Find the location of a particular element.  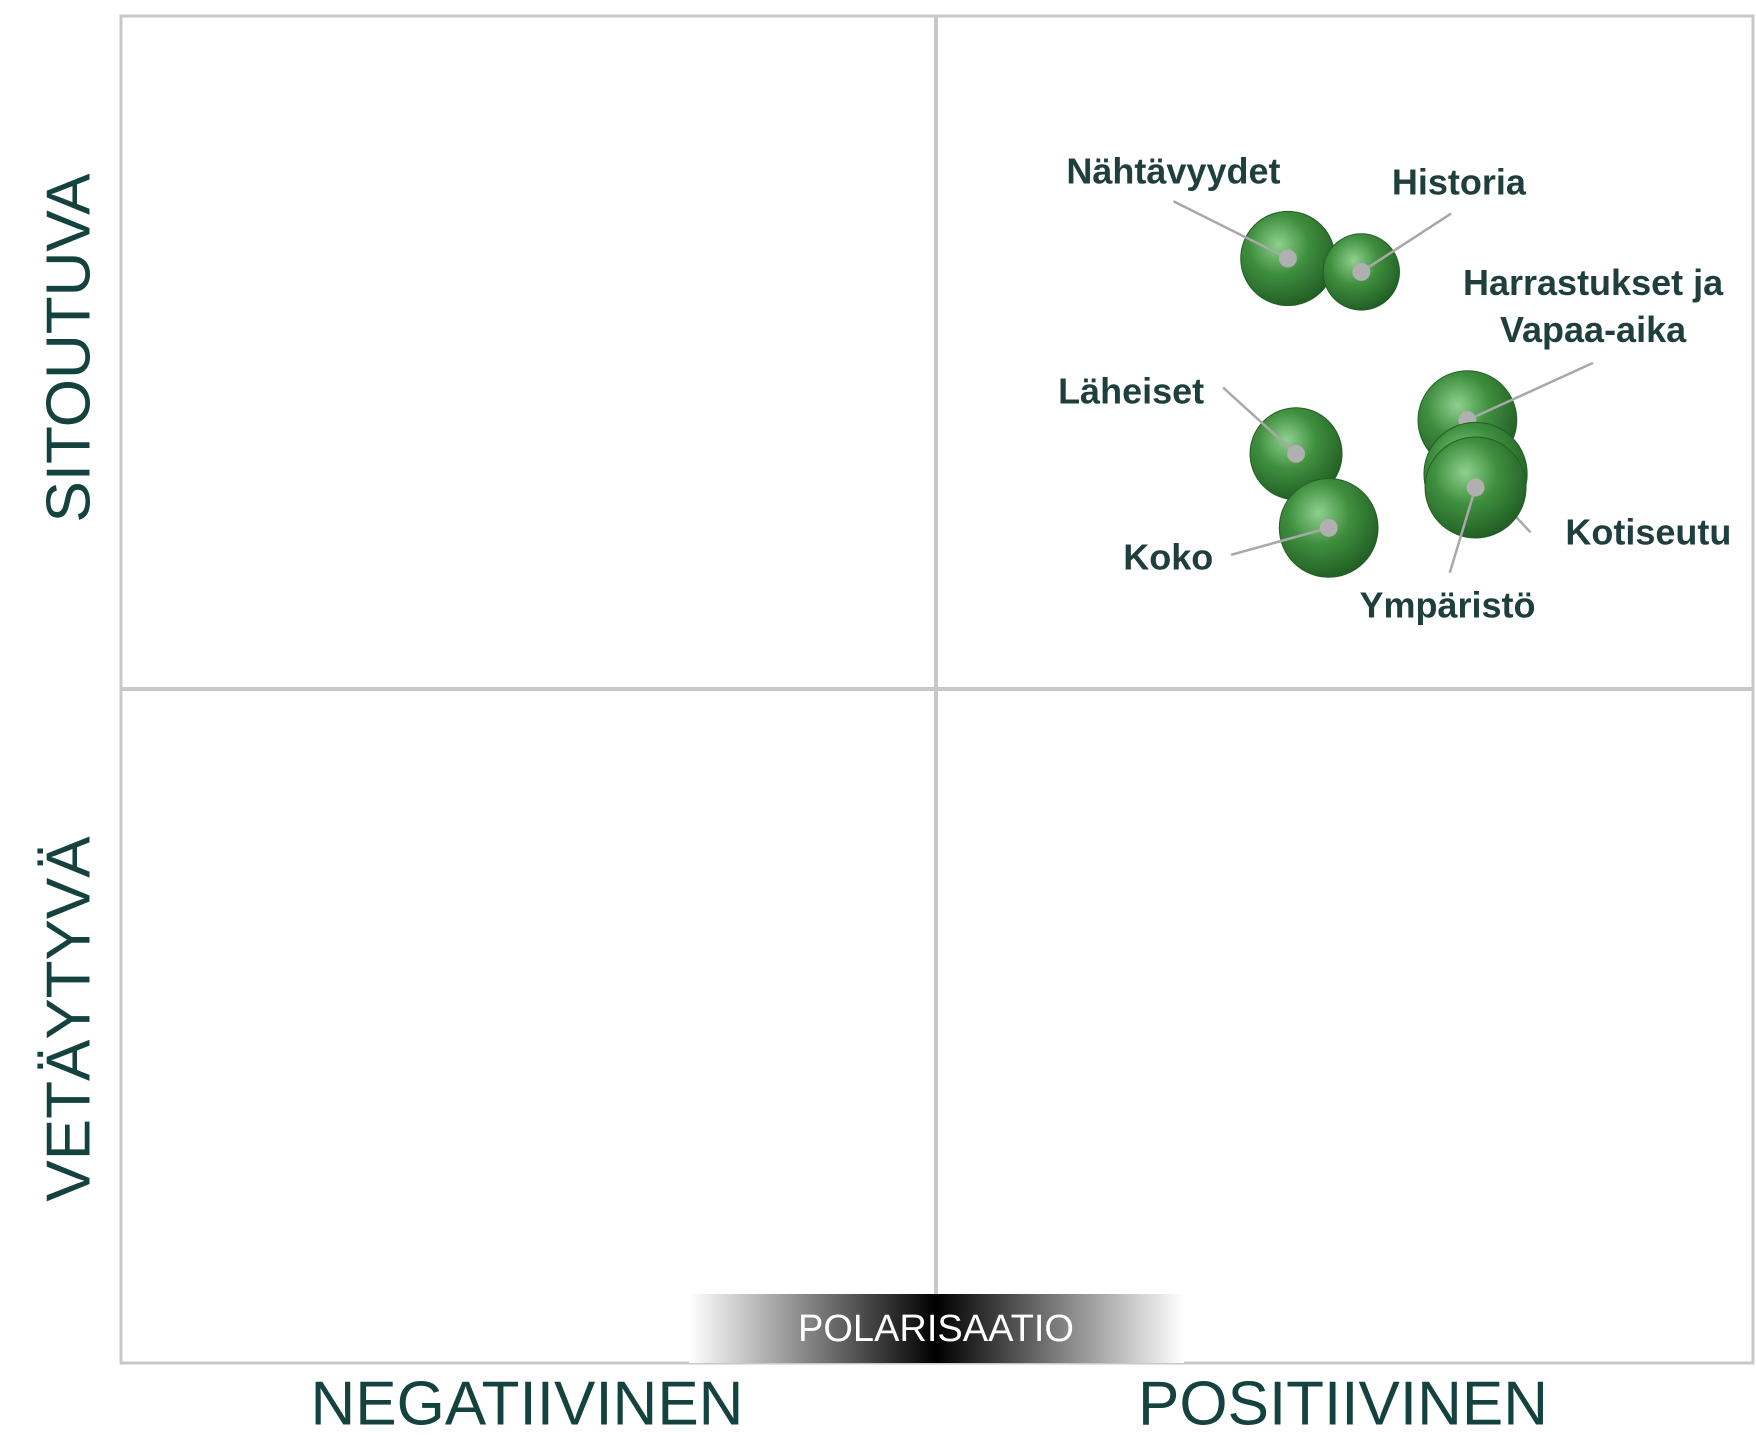

x-left-label: NEGATIIVINEN is located at coordinates (527, 1402).